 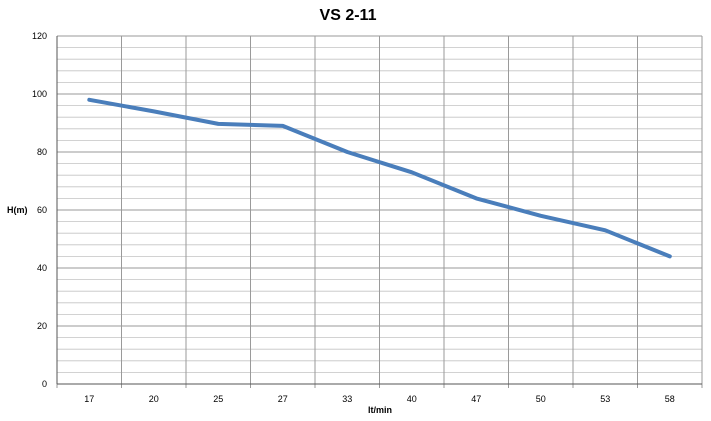 I want to click on x-axis-label: lt/min, so click(x=380, y=410).